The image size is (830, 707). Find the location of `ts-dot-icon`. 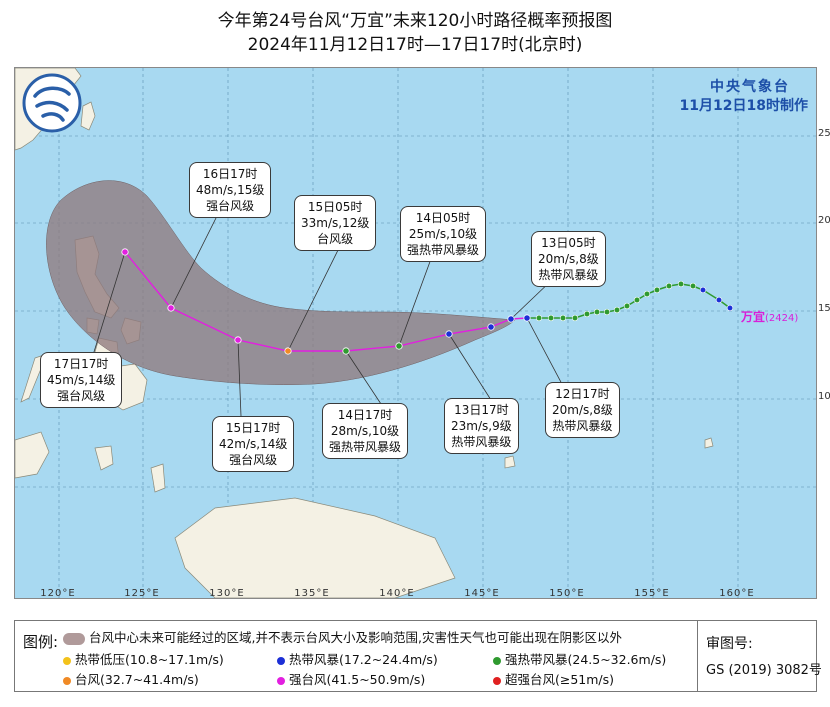

ts-dot-icon is located at coordinates (281, 660).